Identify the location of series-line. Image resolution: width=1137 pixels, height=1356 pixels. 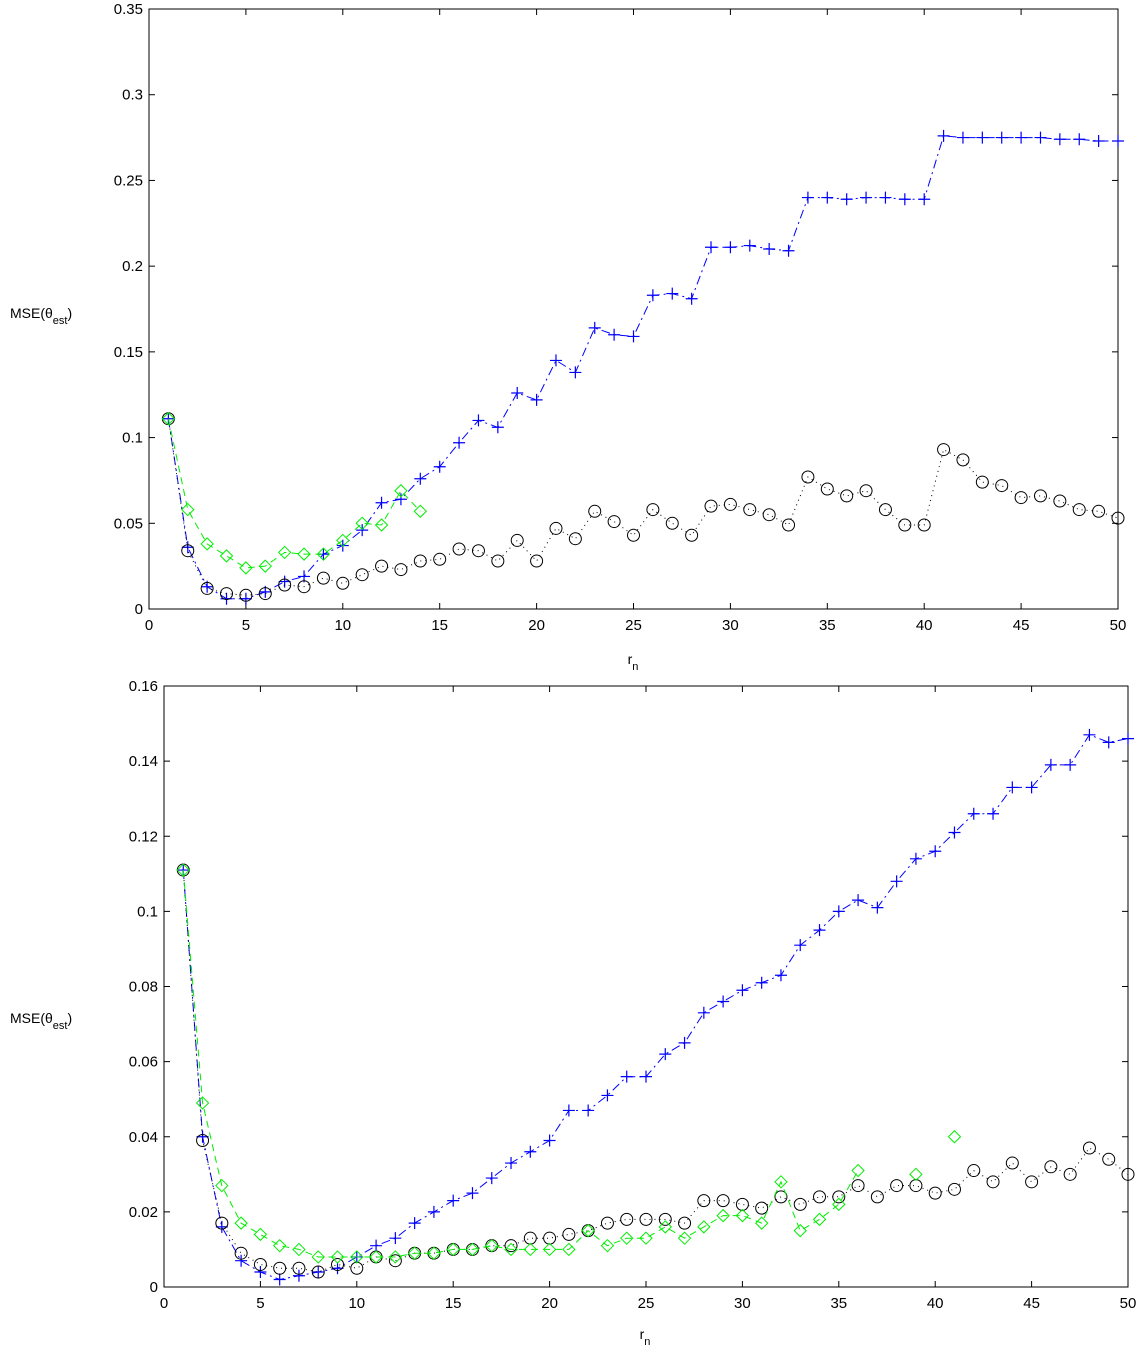
(294, 493).